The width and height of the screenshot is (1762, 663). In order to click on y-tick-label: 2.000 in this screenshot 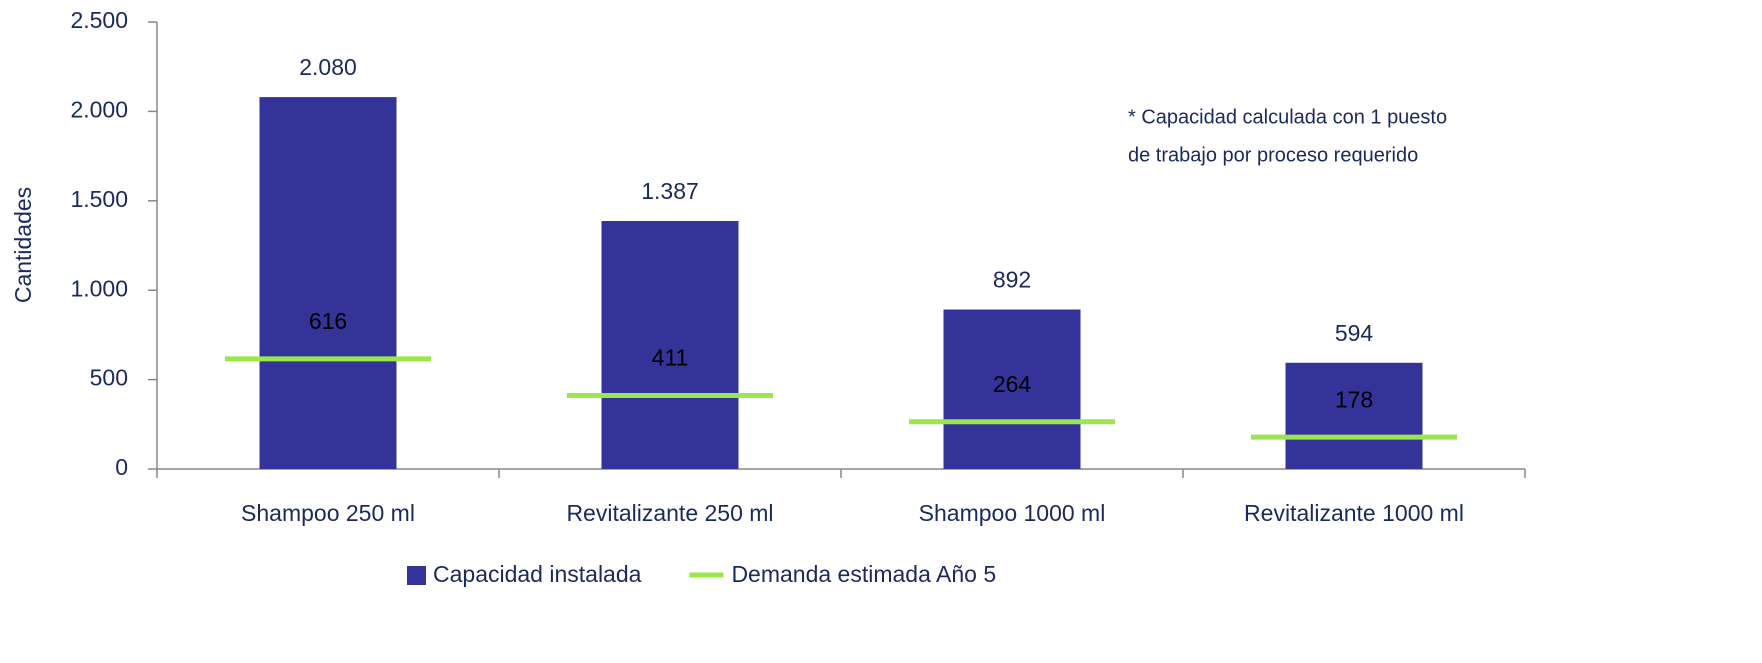, I will do `click(99, 109)`.